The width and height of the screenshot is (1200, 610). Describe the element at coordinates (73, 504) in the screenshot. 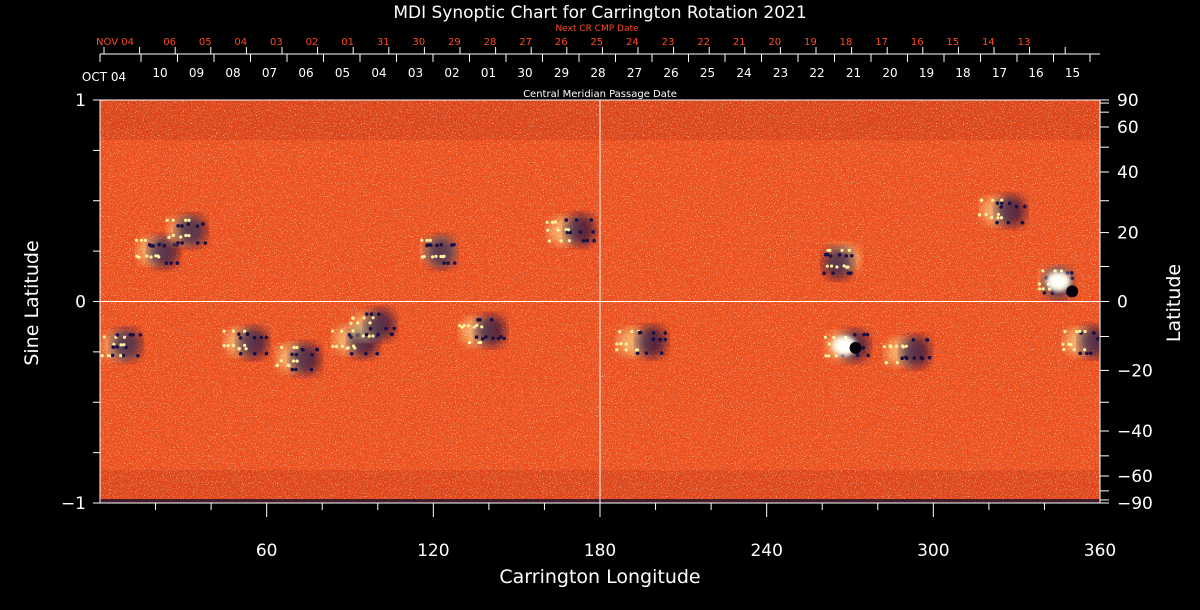

I see `y-tick-label-left: −1` at that location.